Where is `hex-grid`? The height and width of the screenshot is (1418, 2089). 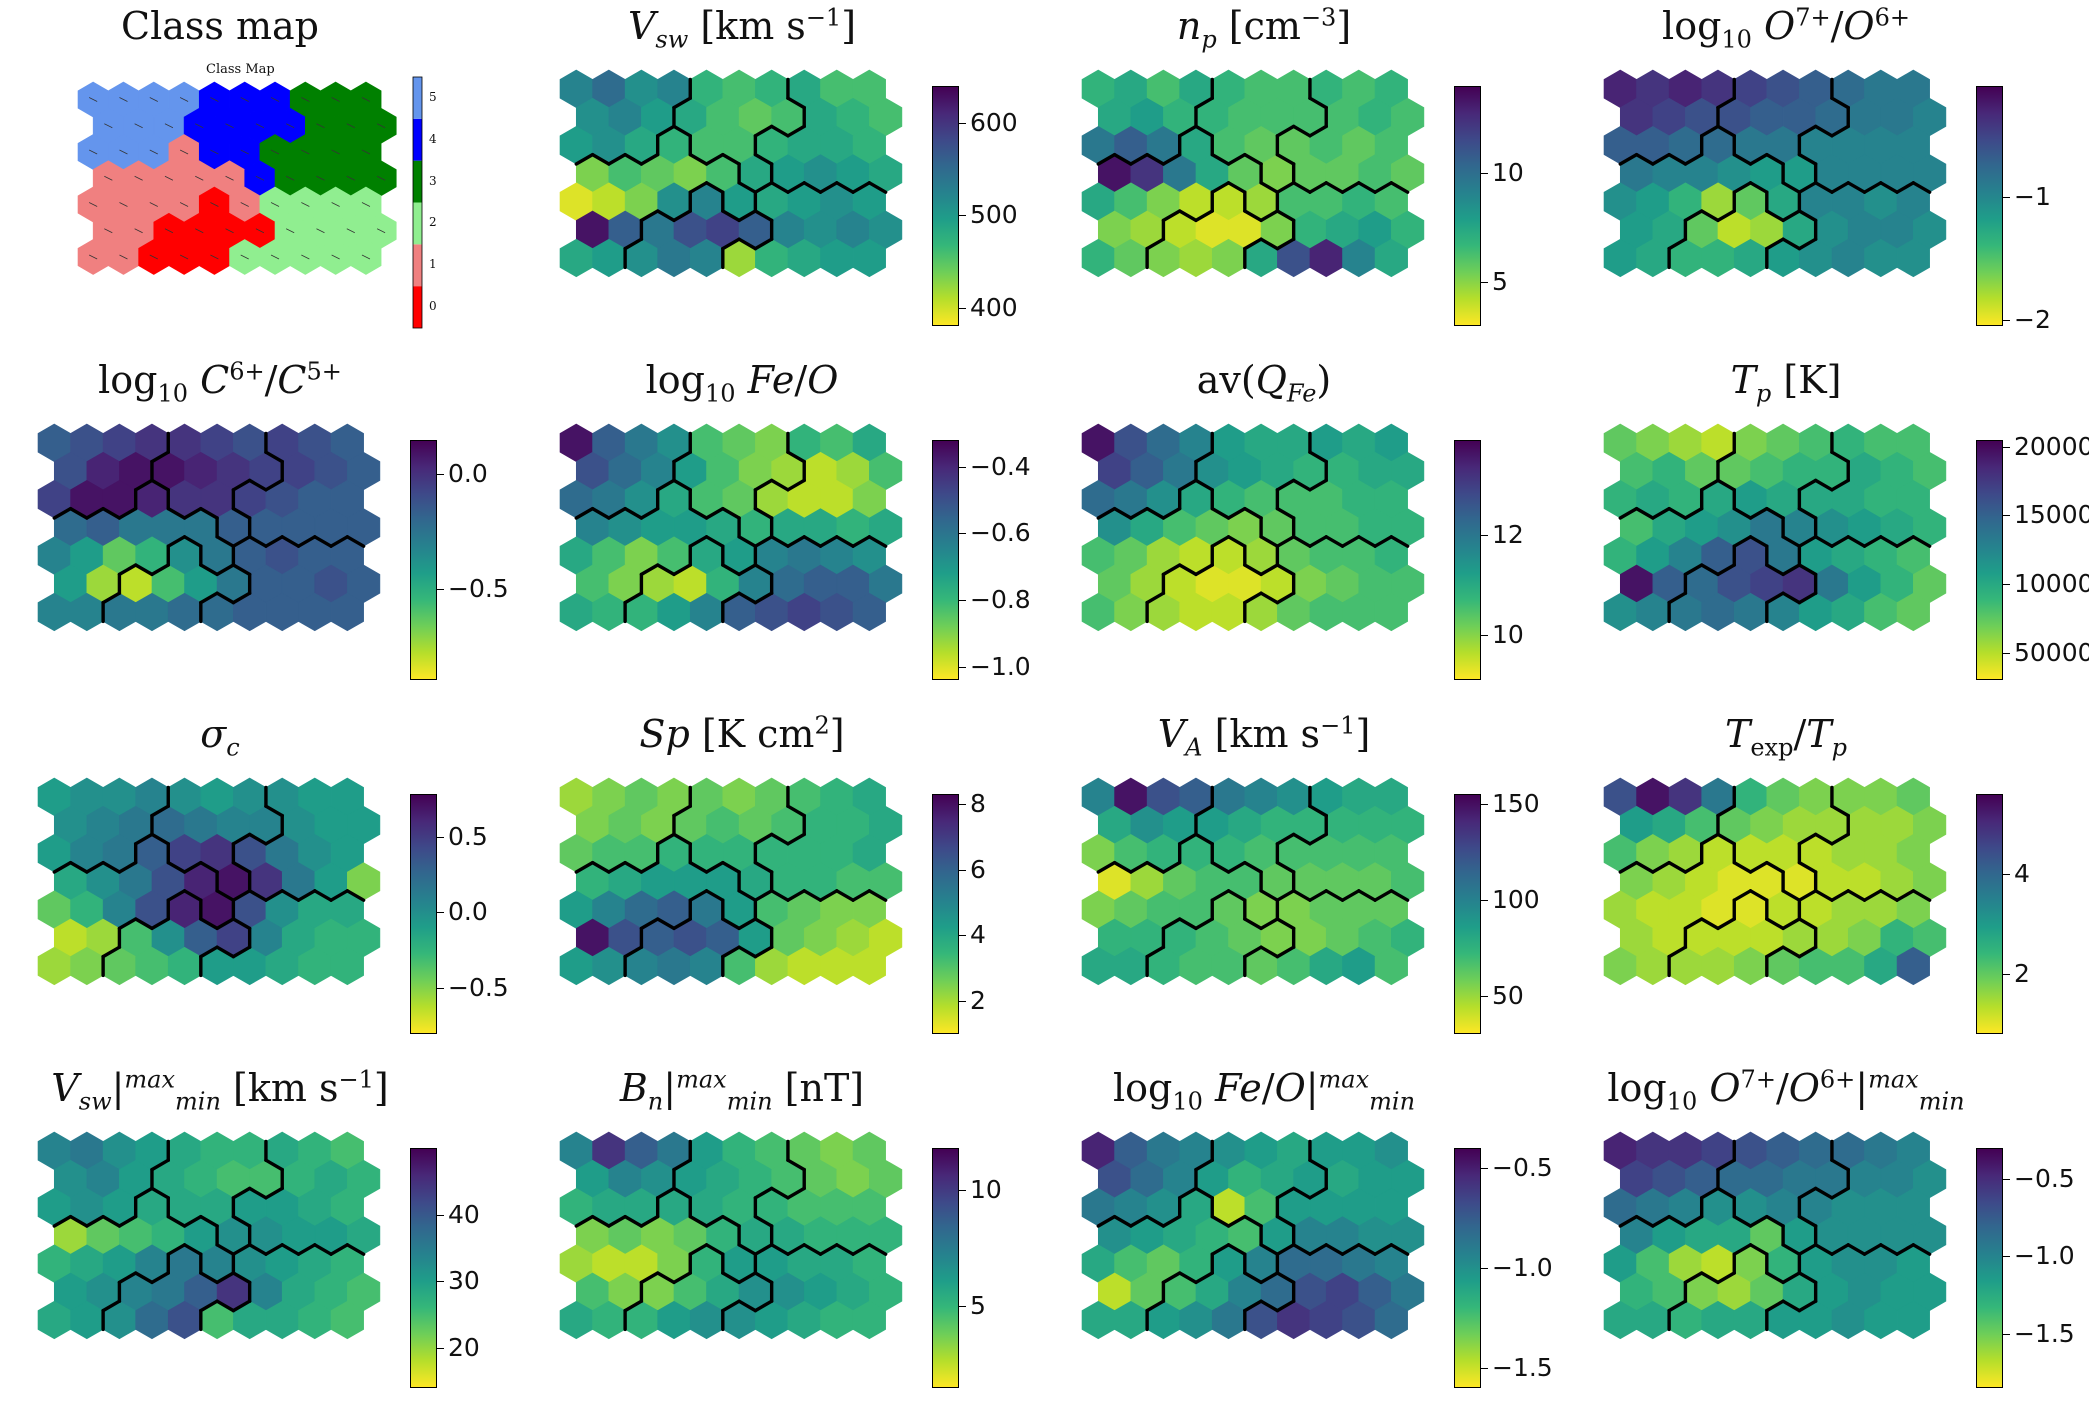
hex-grid is located at coordinates (1253, 1235).